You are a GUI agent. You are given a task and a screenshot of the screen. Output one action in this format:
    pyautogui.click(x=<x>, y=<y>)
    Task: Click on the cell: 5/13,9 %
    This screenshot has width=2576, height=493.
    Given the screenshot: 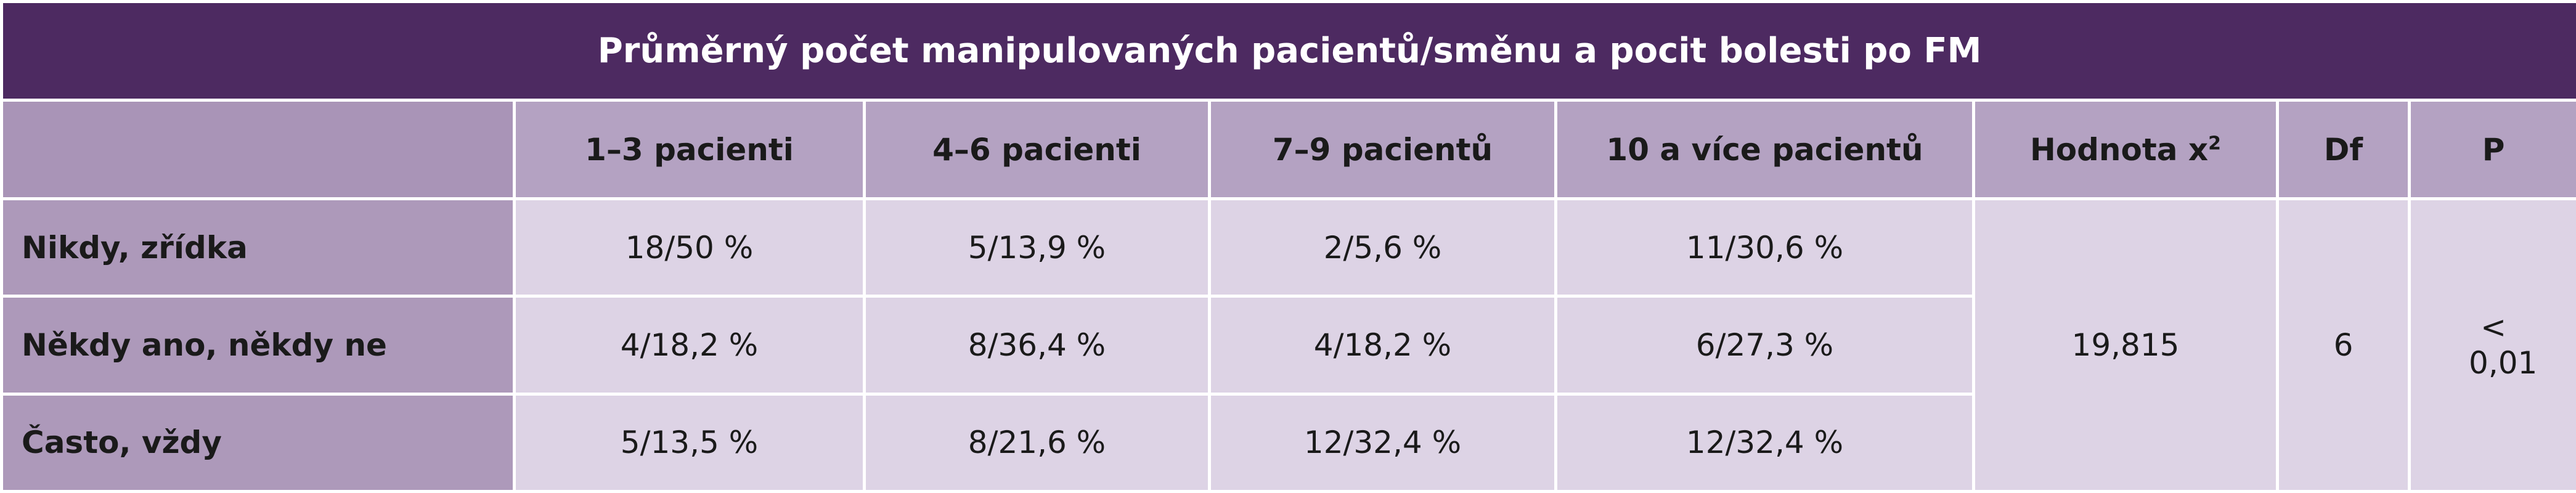 What is the action you would take?
    pyautogui.click(x=1037, y=247)
    